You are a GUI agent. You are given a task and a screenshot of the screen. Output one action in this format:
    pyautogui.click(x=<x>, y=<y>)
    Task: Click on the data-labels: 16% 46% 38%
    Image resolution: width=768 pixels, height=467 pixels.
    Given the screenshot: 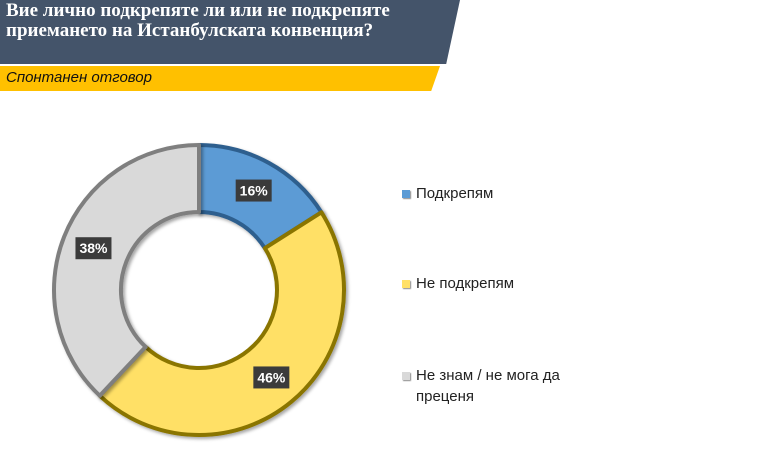 What is the action you would take?
    pyautogui.click(x=182, y=284)
    